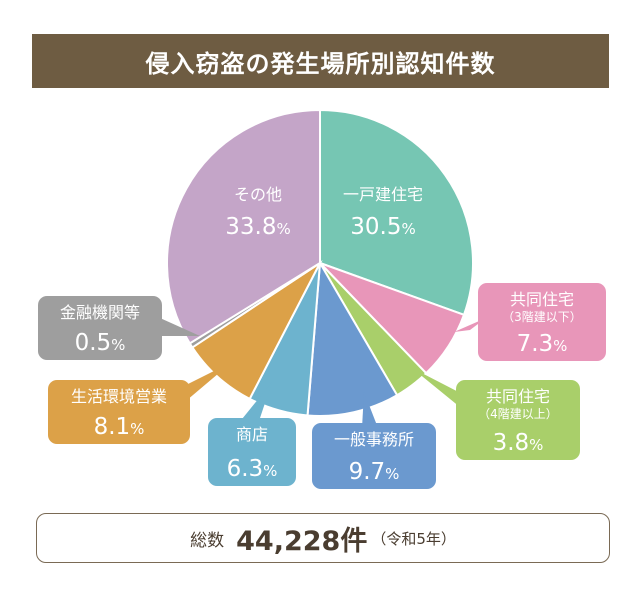 The width and height of the screenshot is (640, 595). What do you see at coordinates (100, 312) in the screenshot?
I see `slice-label: 金融機関等` at bounding box center [100, 312].